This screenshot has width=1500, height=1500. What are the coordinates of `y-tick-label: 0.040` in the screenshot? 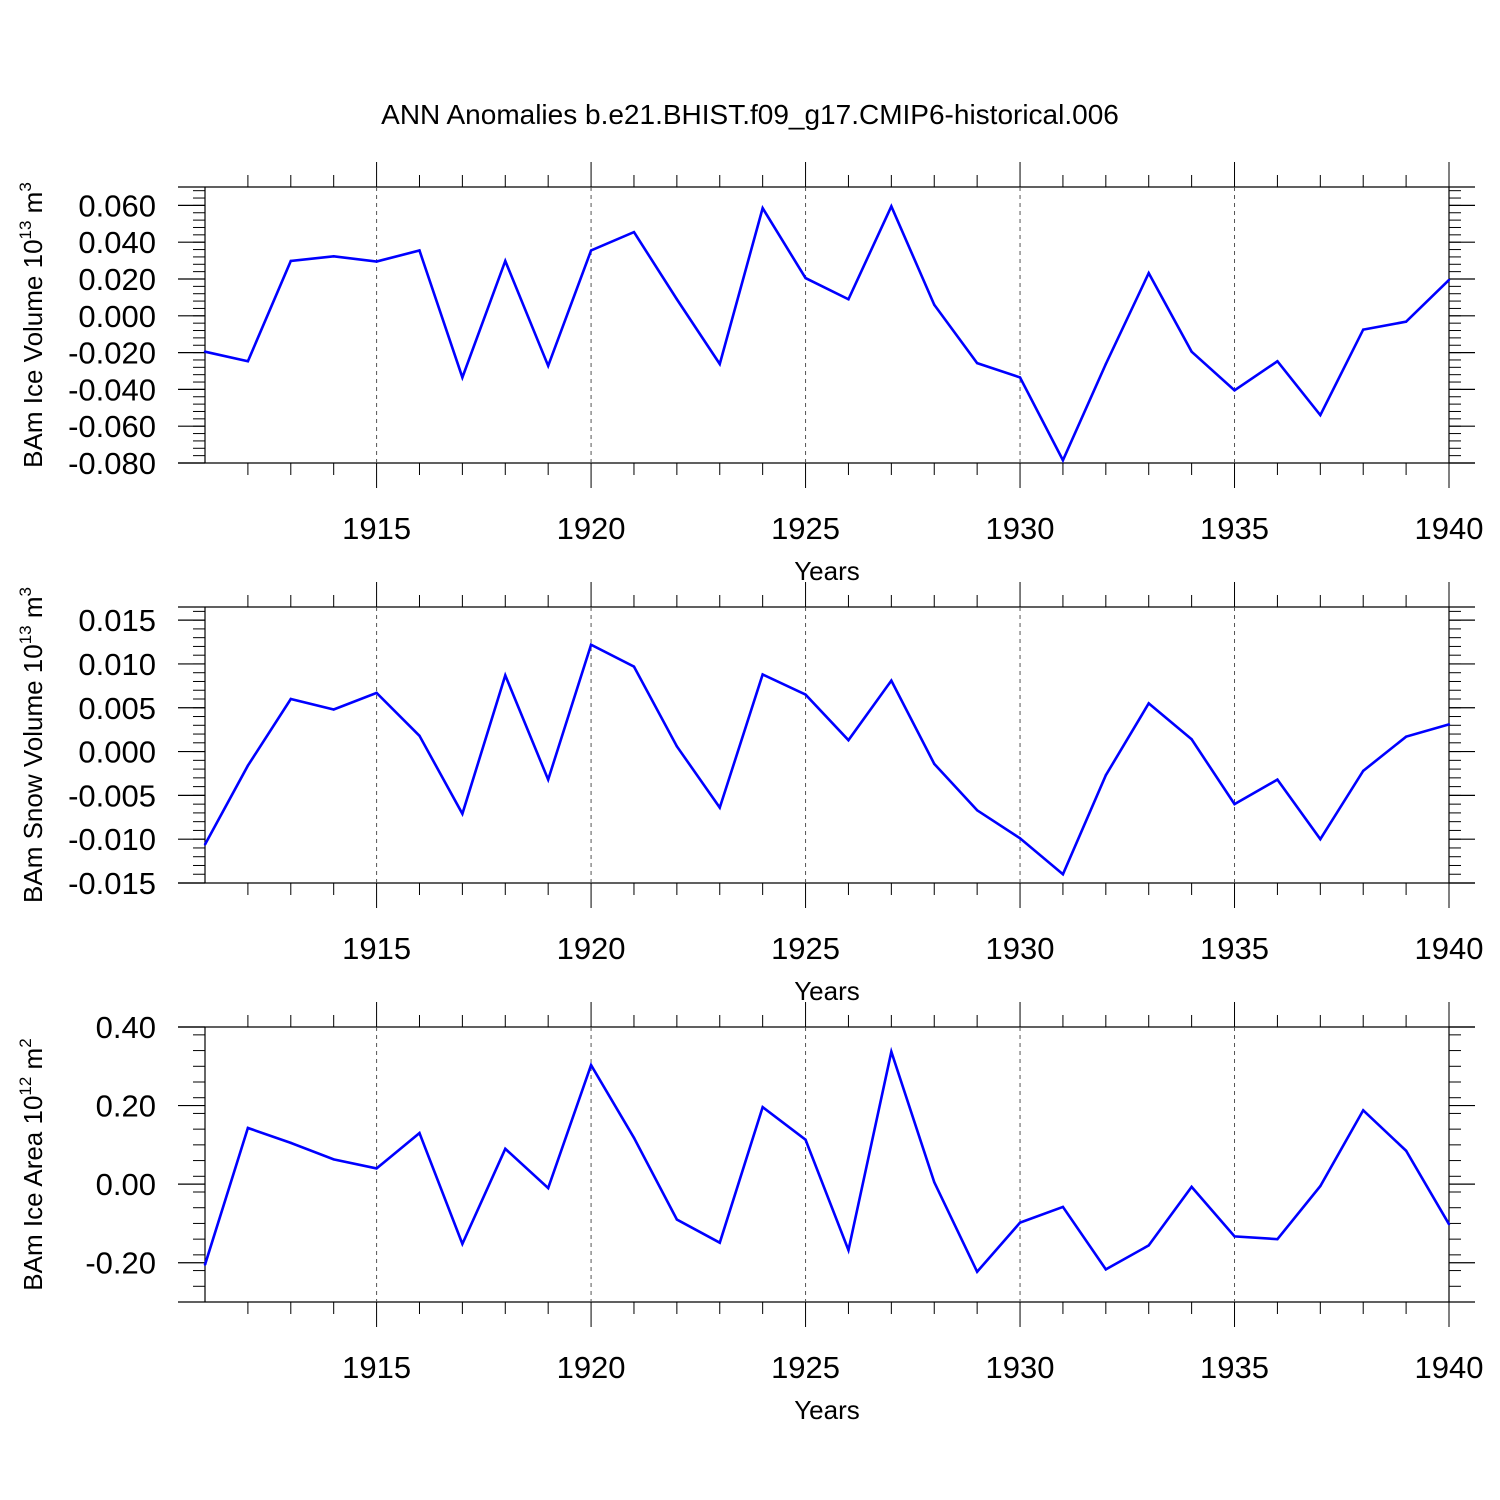 It's located at (117, 242).